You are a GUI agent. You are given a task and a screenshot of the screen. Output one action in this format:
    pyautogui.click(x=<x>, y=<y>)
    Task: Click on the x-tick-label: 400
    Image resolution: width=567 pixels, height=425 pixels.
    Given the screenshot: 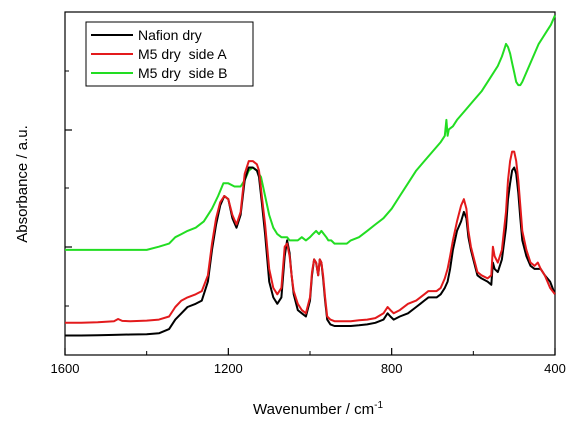 What is the action you would take?
    pyautogui.click(x=555, y=368)
    